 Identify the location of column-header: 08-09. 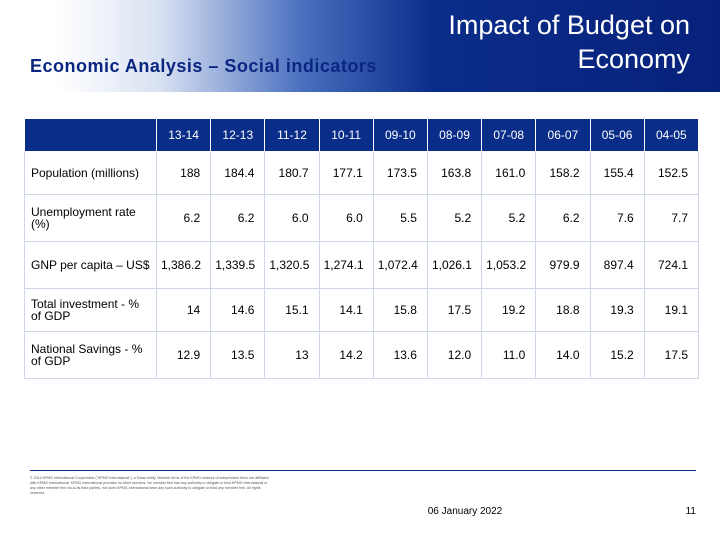
(454, 135).